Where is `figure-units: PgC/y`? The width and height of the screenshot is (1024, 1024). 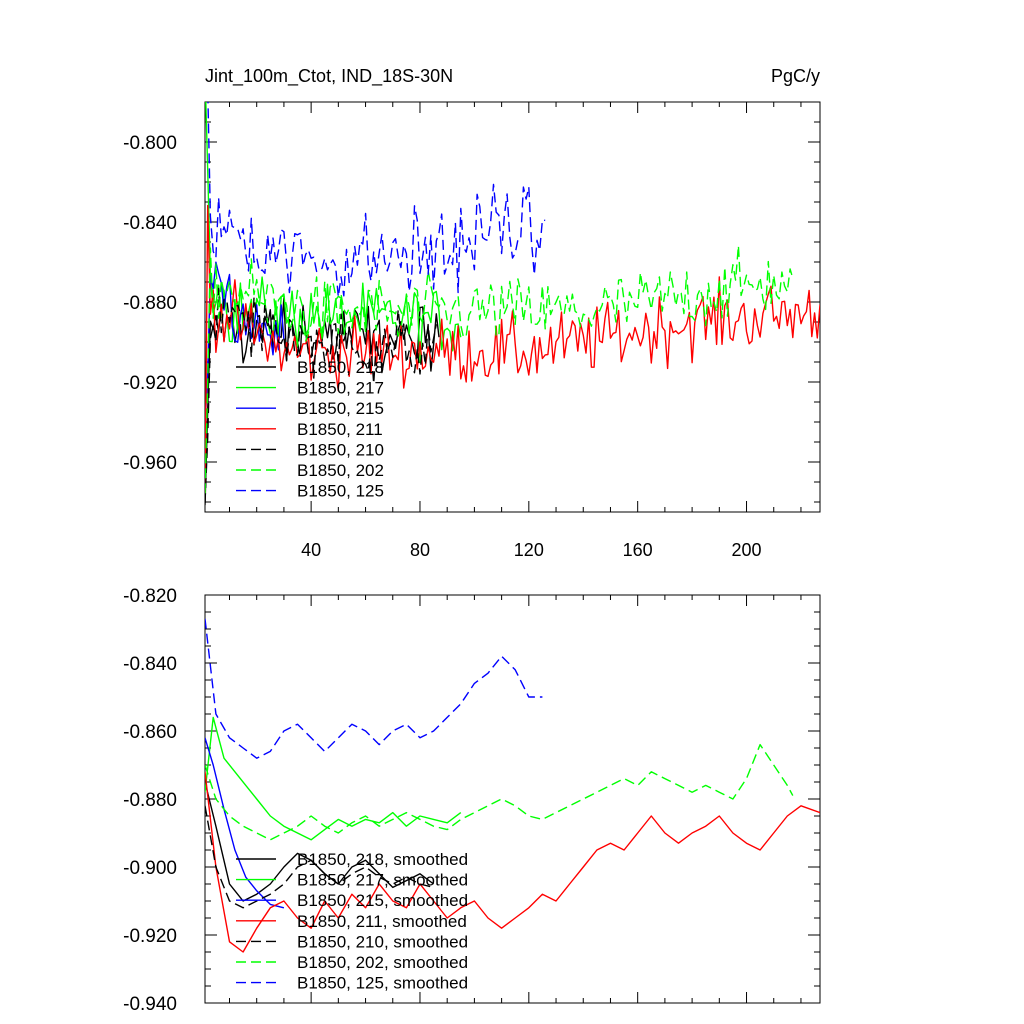 figure-units: PgC/y is located at coordinates (795, 76).